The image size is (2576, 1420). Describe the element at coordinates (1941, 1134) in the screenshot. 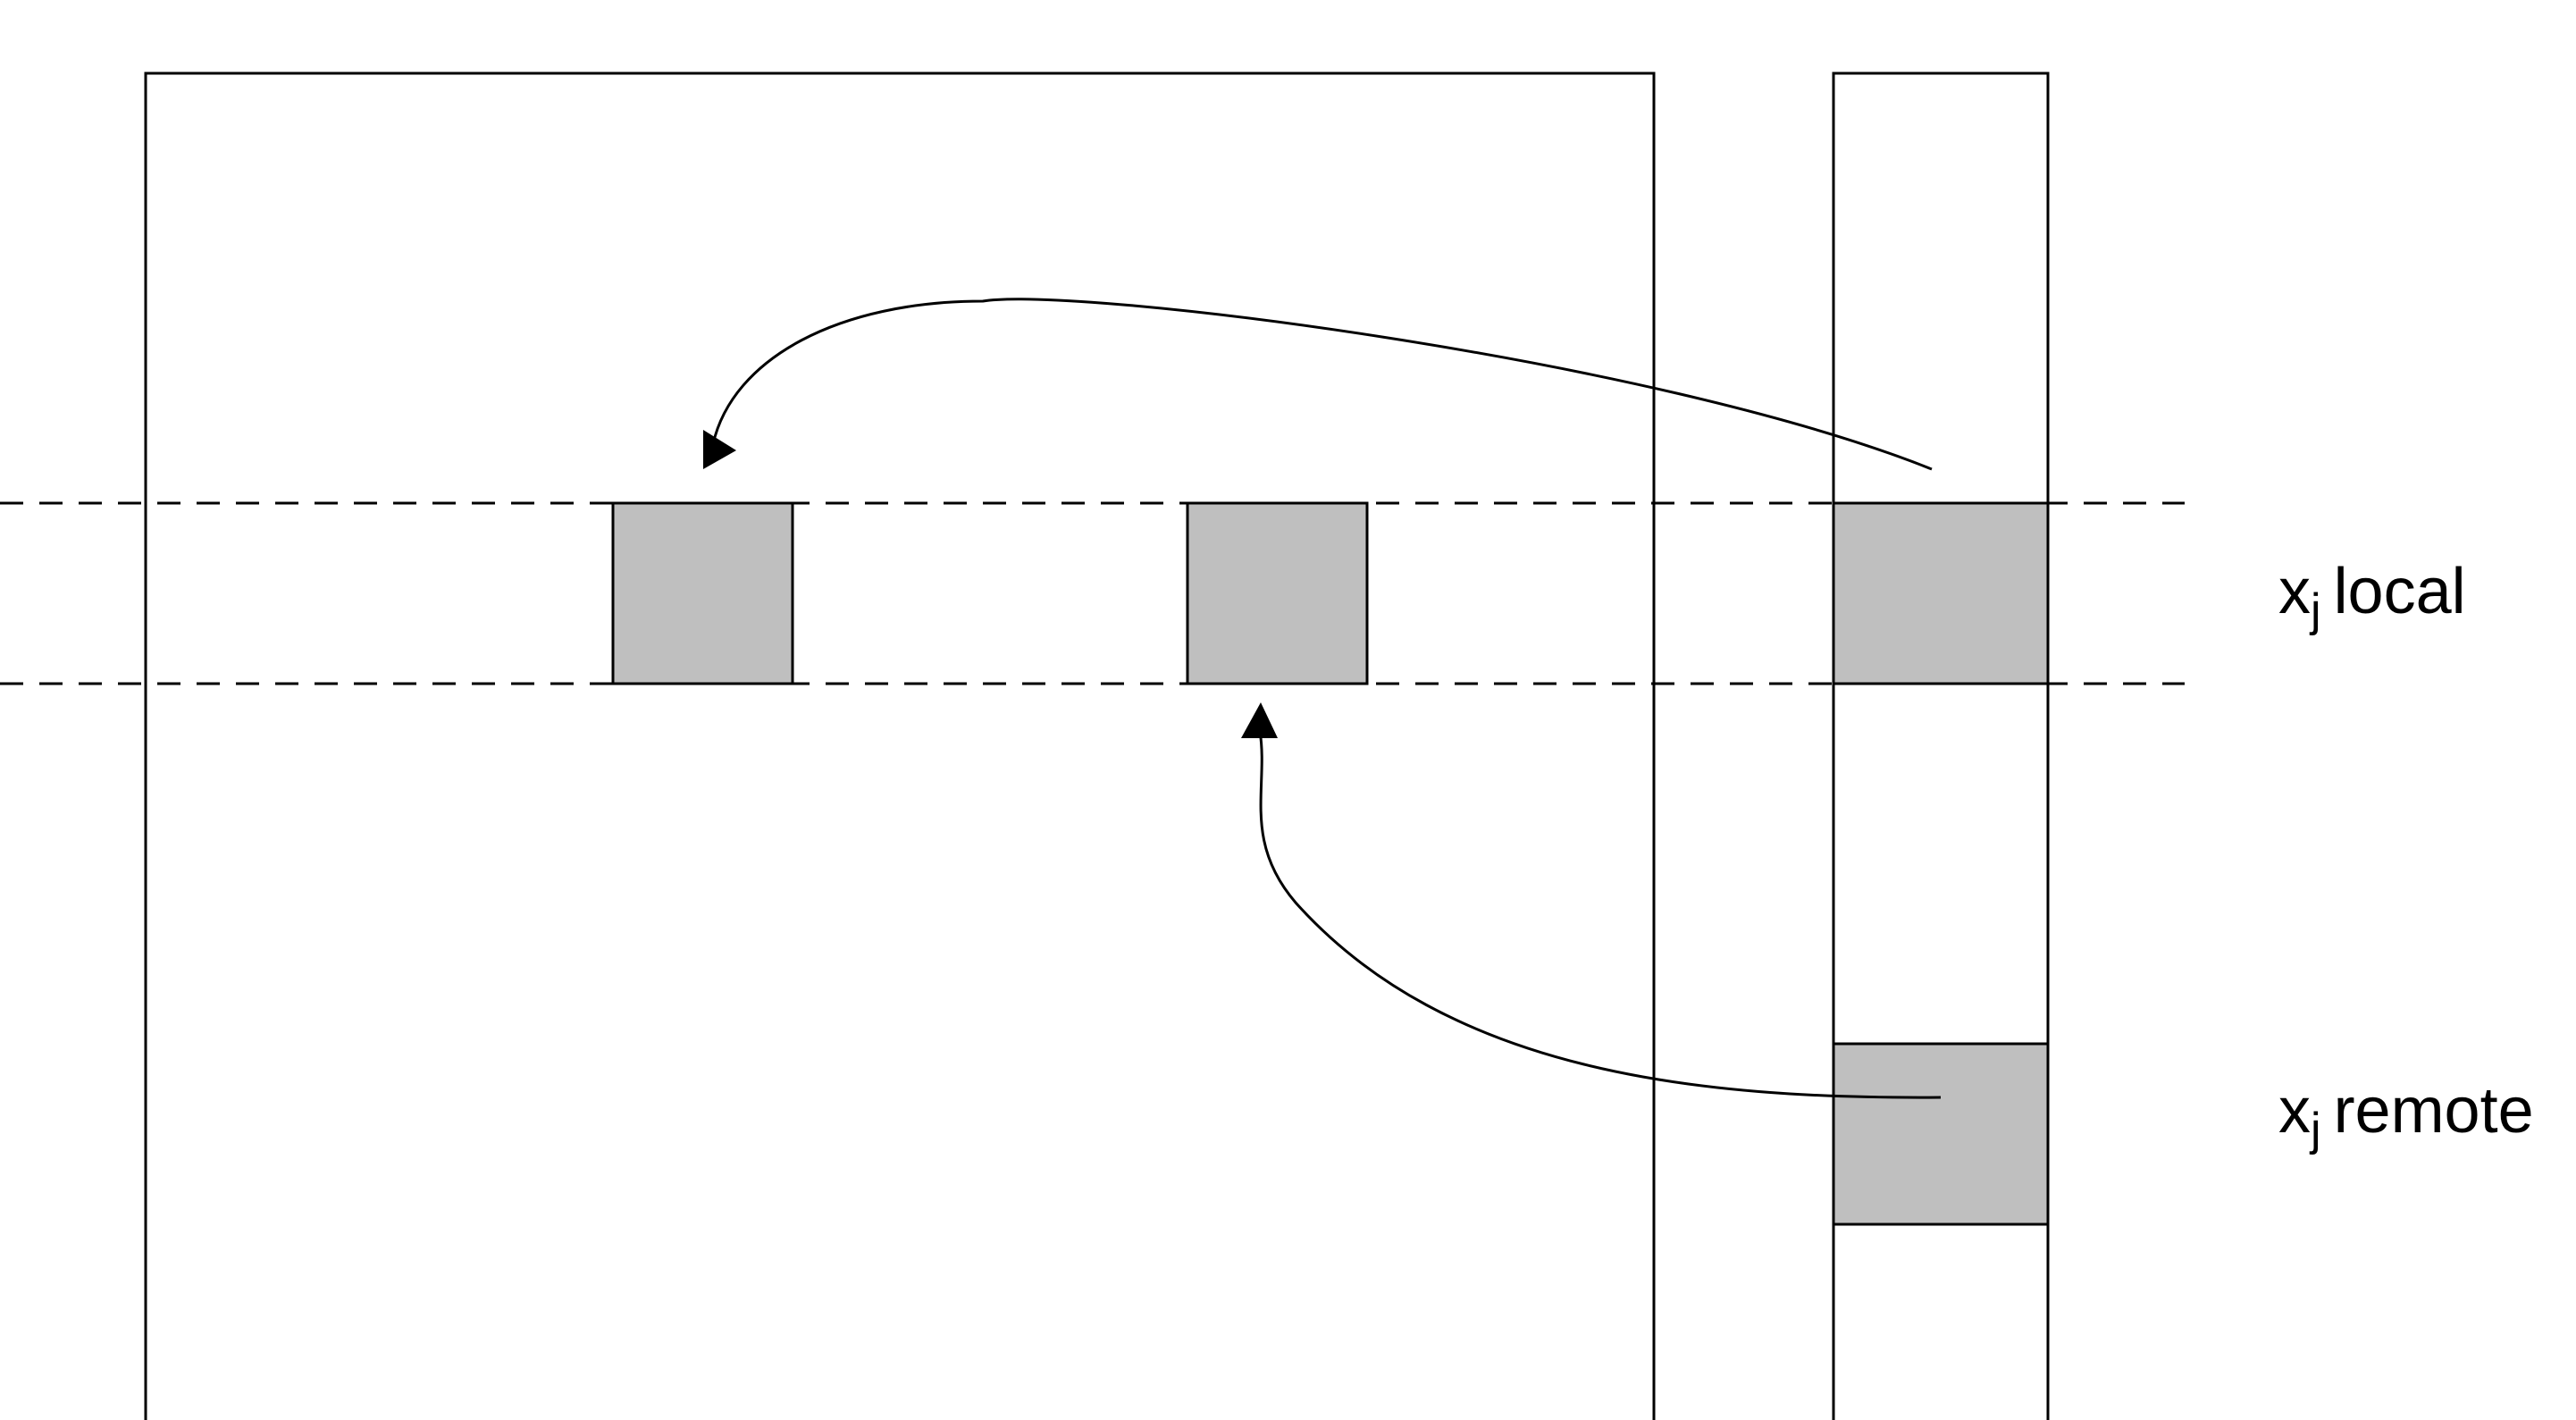

I see `vector-block-remote` at that location.